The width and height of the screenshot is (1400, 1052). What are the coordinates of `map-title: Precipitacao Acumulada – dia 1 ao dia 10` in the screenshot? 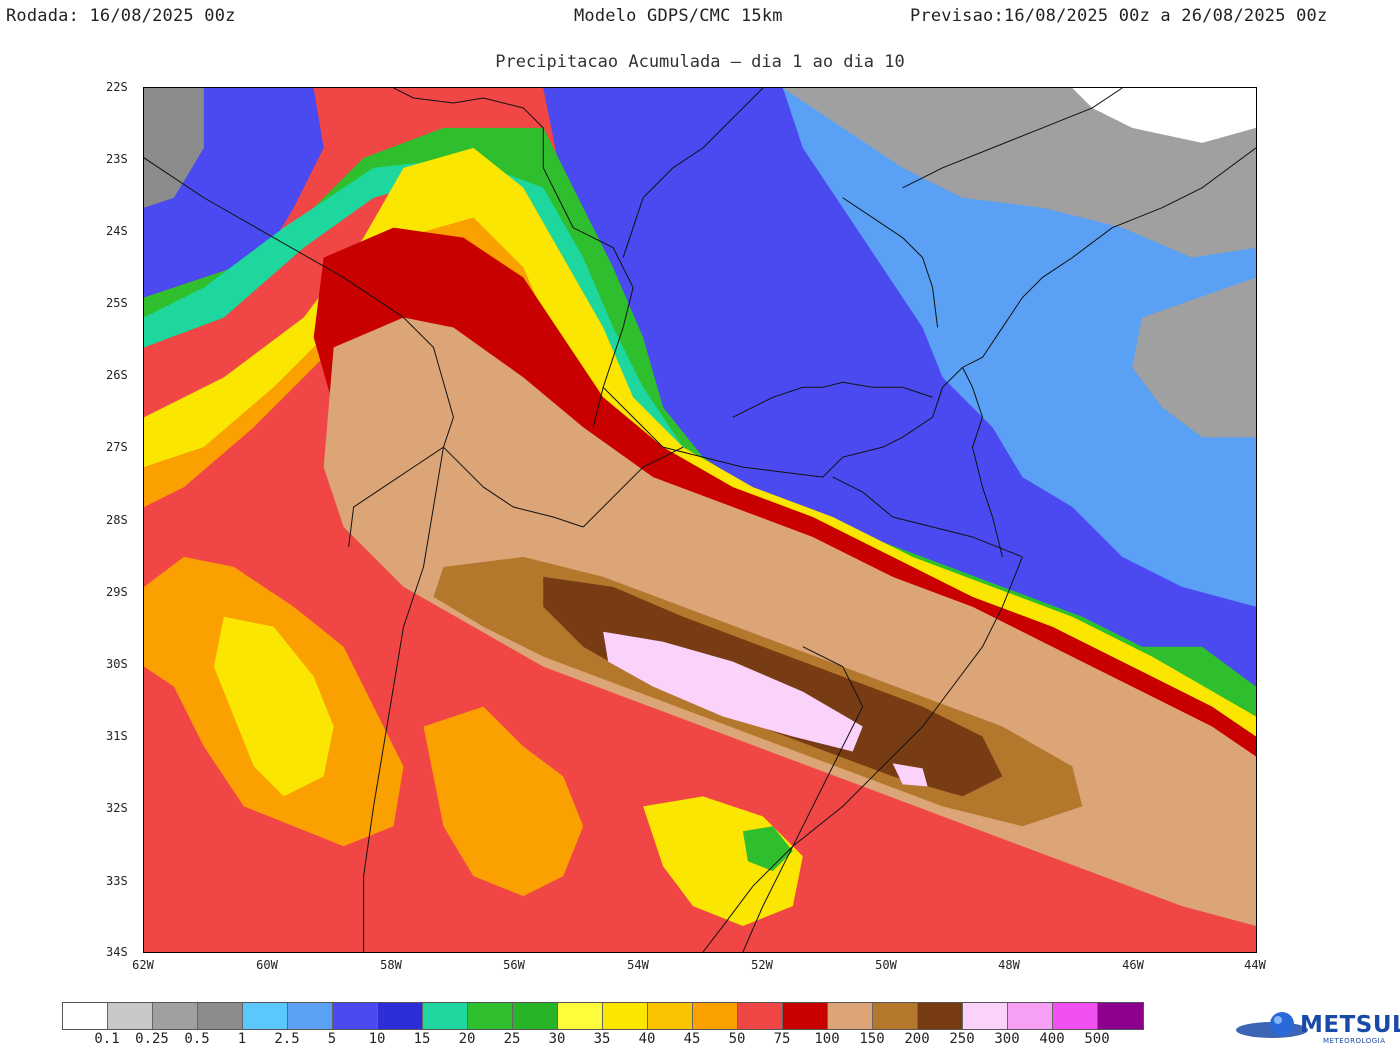 It's located at (700, 62).